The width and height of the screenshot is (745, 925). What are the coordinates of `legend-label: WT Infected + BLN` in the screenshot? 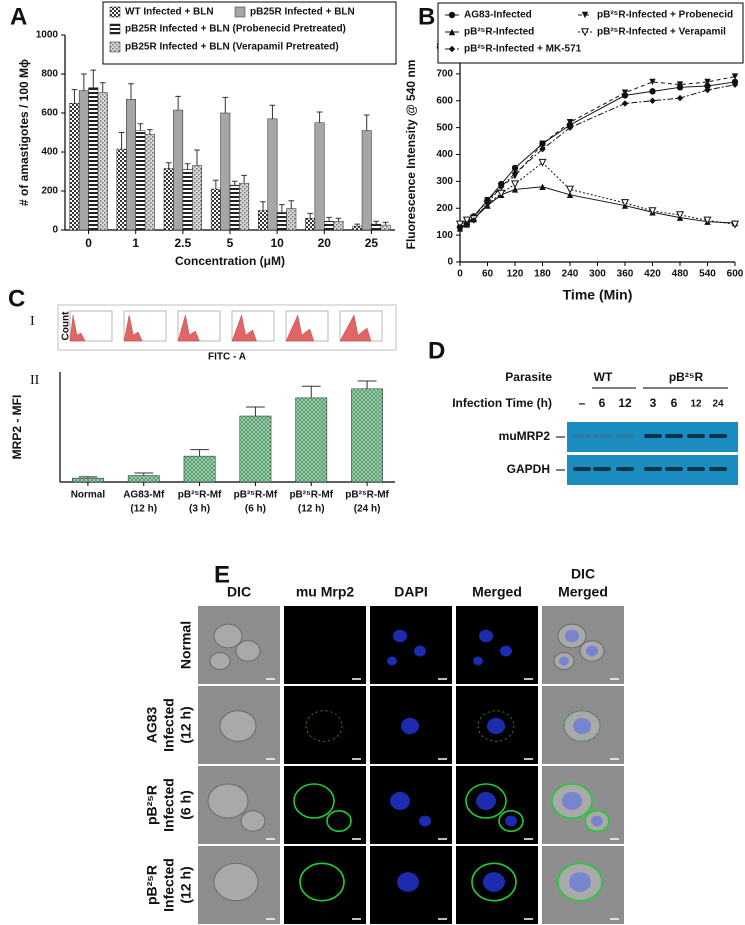 It's located at (169, 12).